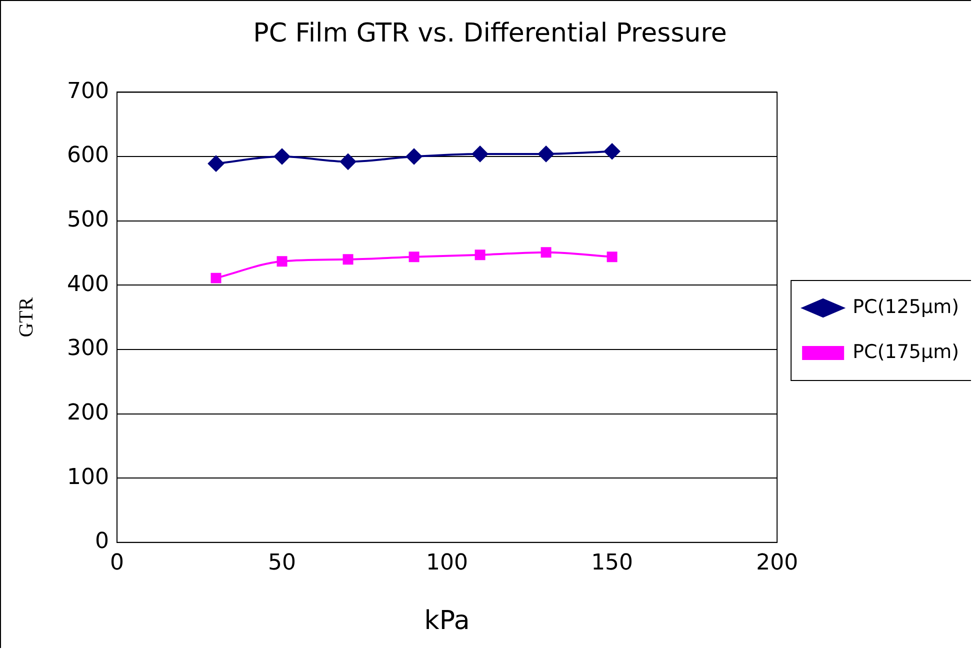  What do you see at coordinates (447, 563) in the screenshot?
I see `x-tick-label: 100` at bounding box center [447, 563].